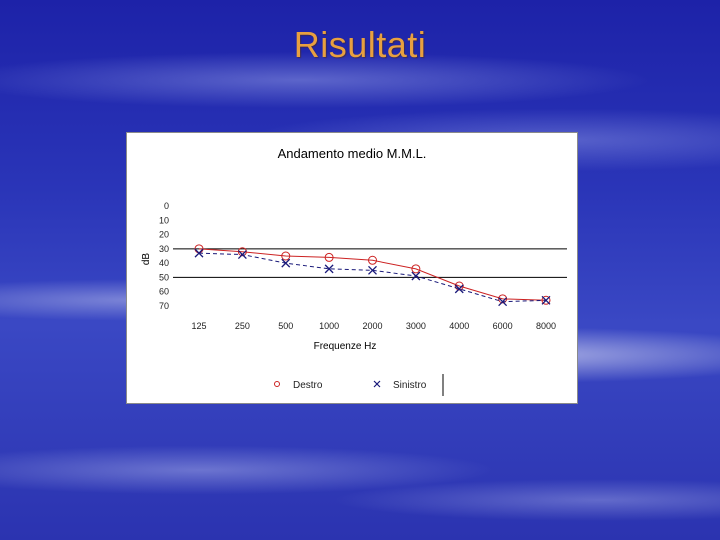  I want to click on x-tick-label: 250, so click(242, 326).